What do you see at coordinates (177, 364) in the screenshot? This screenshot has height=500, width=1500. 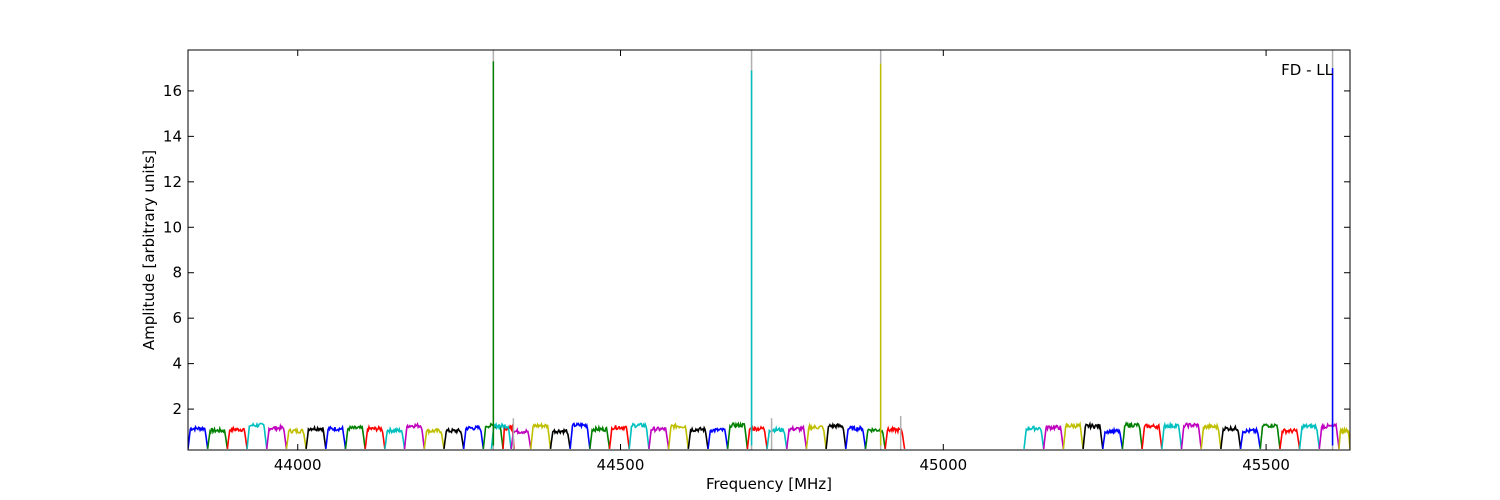 I see `y-tick-label: 4` at bounding box center [177, 364].